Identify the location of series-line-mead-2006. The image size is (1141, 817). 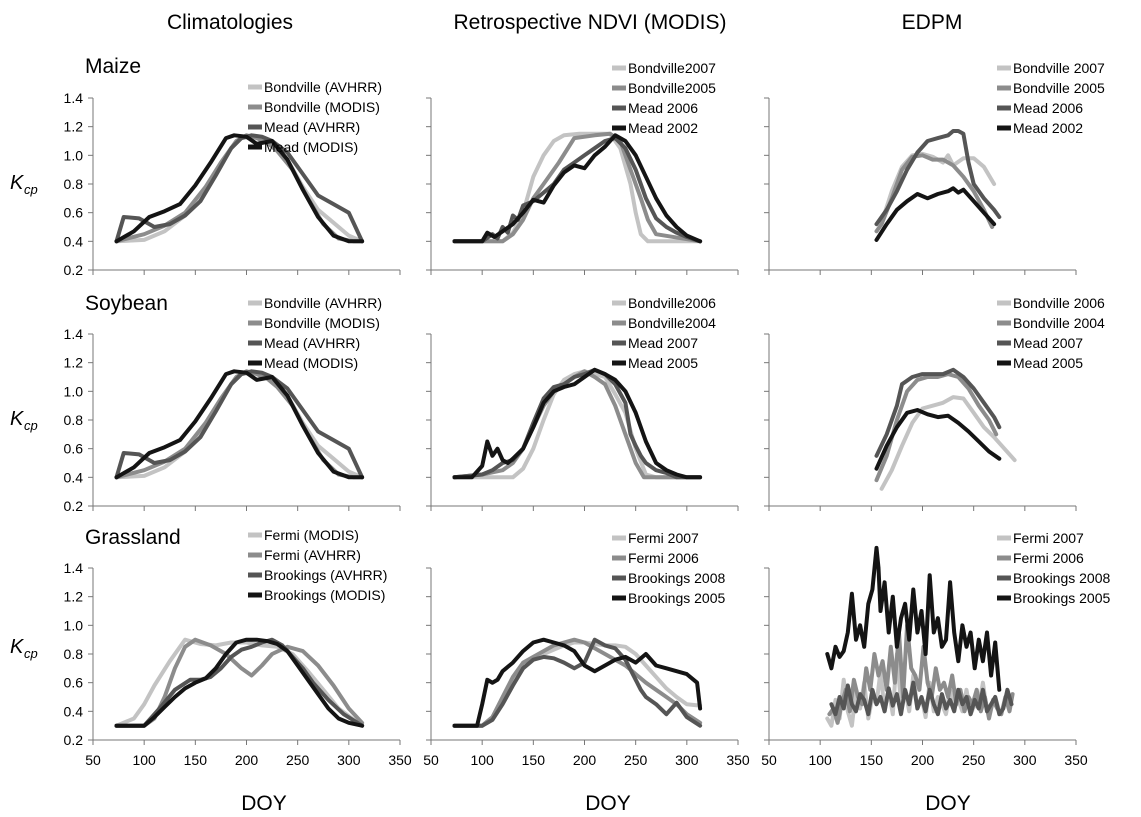
(577, 190).